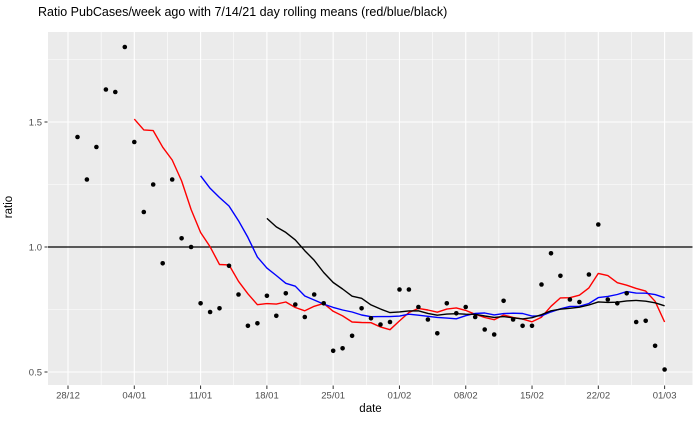  Describe the element at coordinates (35, 247) in the screenshot. I see `y-tick-label: 1.0` at that location.